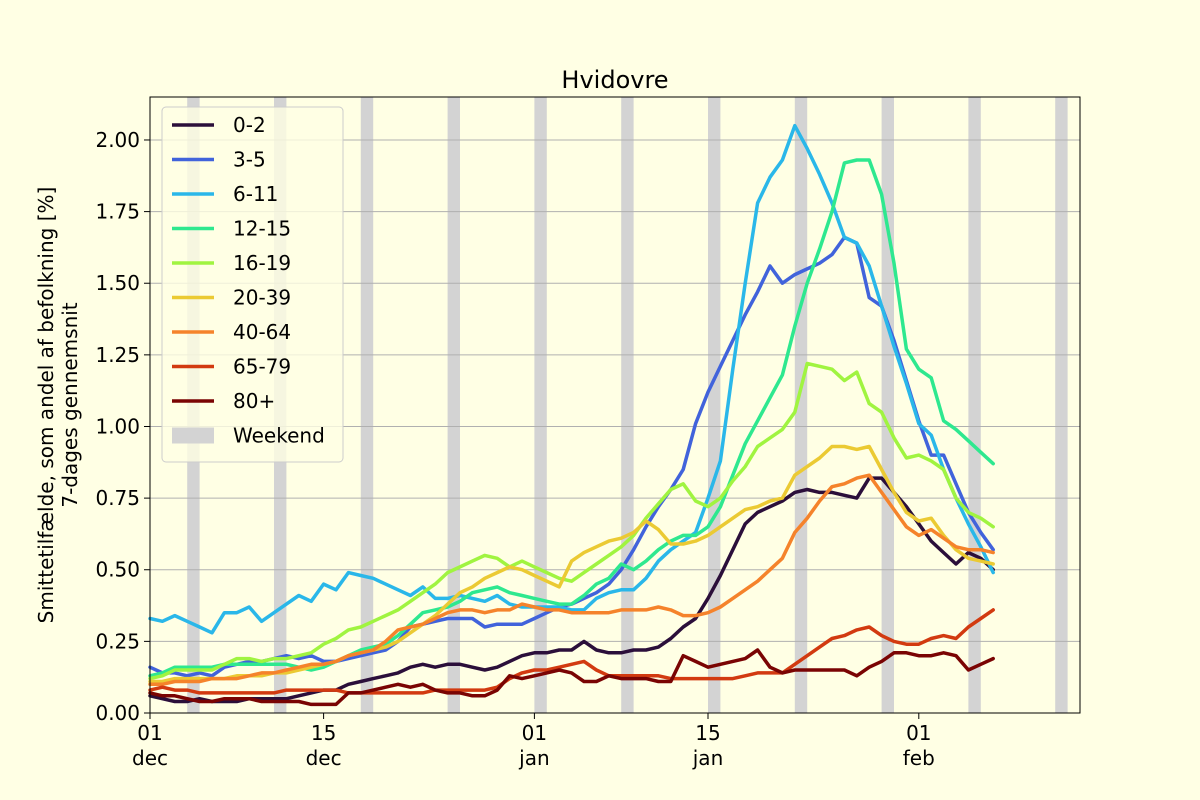 This screenshot has height=800, width=1200. I want to click on legend-swatch-weekend, so click(193, 435).